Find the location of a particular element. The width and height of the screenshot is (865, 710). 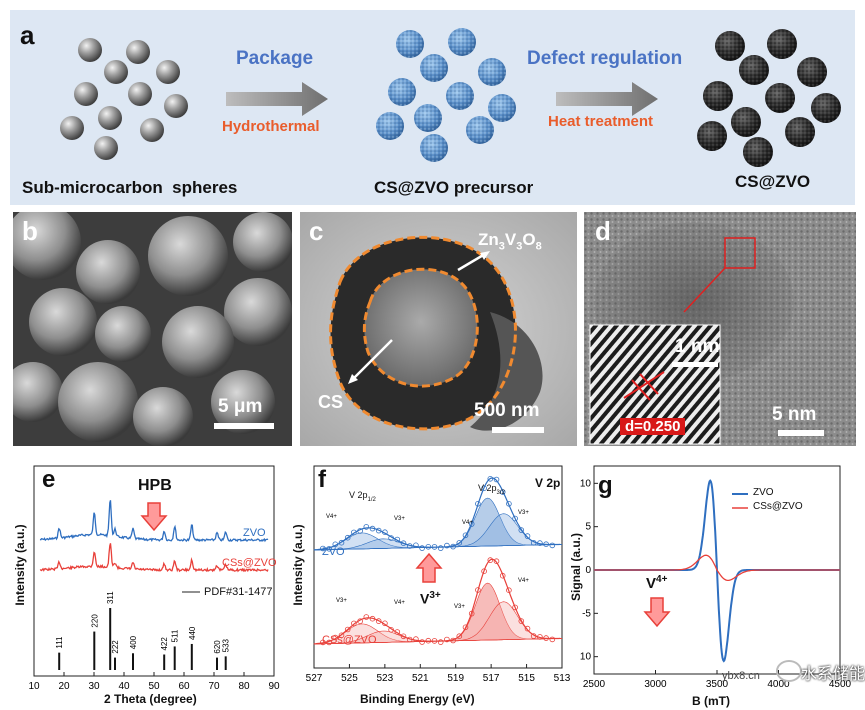

xps-mid-sup: 3+ is located at coordinates (435, 595).